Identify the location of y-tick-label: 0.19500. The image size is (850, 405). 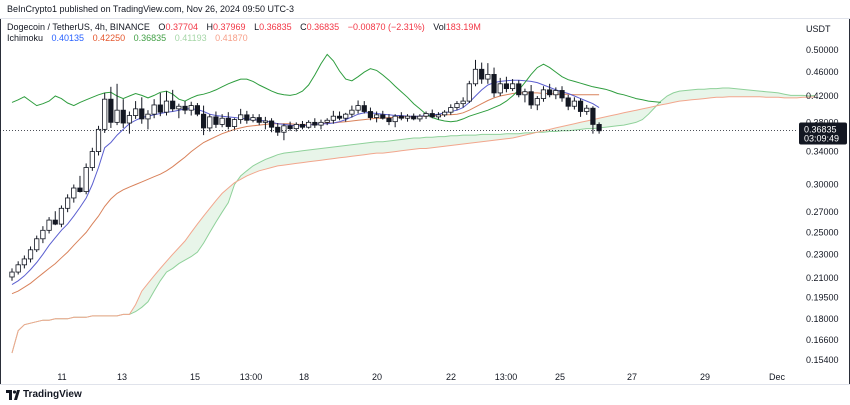
(822, 298).